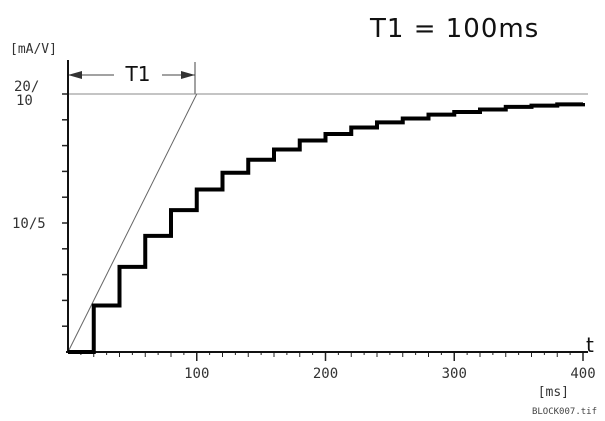 The height and width of the screenshot is (421, 605). I want to click on x-tick-label: 300, so click(454, 374).